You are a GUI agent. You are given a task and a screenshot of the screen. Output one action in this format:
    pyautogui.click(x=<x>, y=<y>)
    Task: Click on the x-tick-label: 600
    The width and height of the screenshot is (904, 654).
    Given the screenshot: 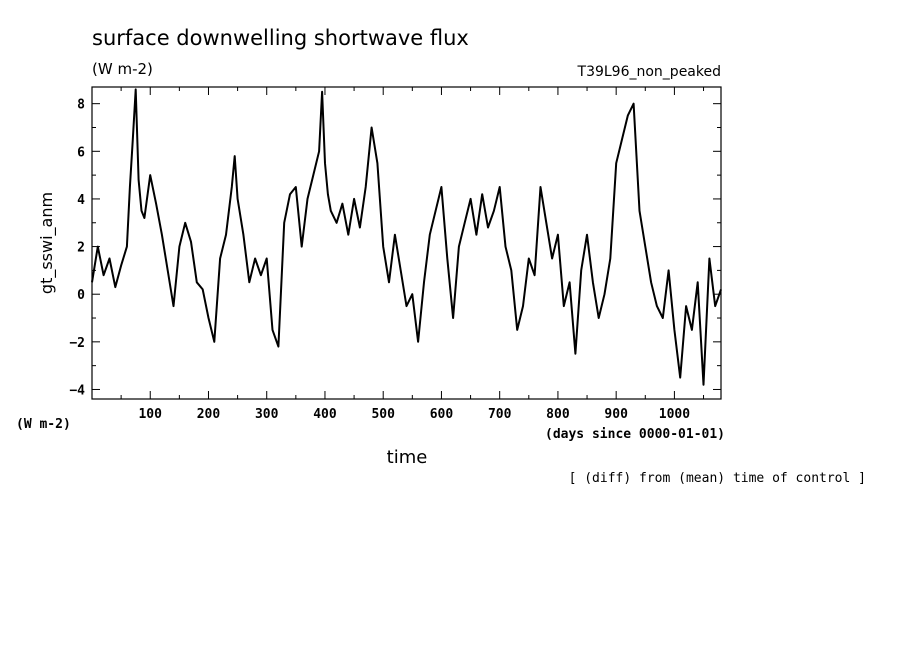 What is the action you would take?
    pyautogui.click(x=442, y=414)
    